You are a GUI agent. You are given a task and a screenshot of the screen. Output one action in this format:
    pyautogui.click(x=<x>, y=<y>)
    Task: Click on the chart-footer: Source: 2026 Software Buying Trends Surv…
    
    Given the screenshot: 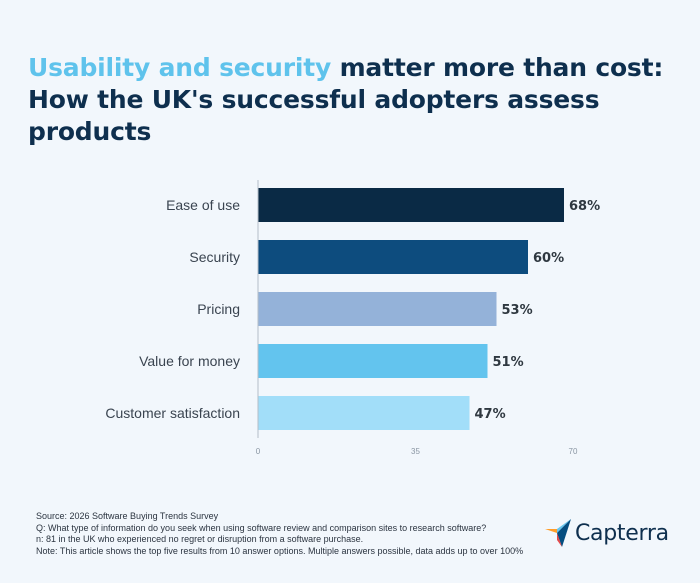 What is the action you would take?
    pyautogui.click(x=286, y=534)
    